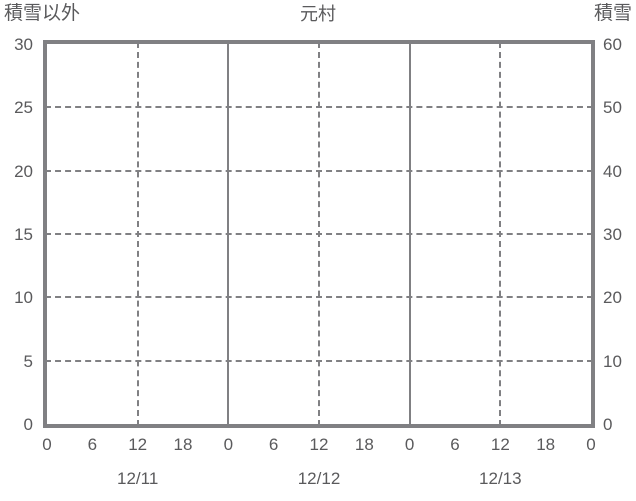 This screenshot has height=501, width=636. What do you see at coordinates (500, 478) in the screenshot?
I see `x-axis-date-label: 12/13` at bounding box center [500, 478].